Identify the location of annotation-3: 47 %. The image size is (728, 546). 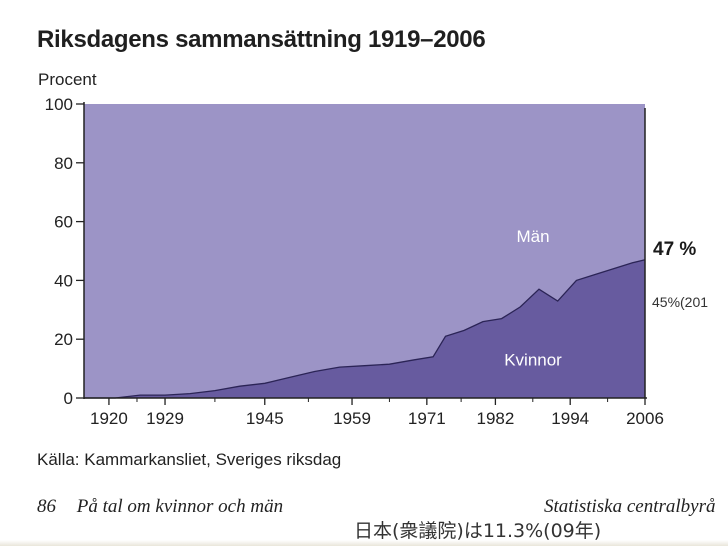
(674, 249).